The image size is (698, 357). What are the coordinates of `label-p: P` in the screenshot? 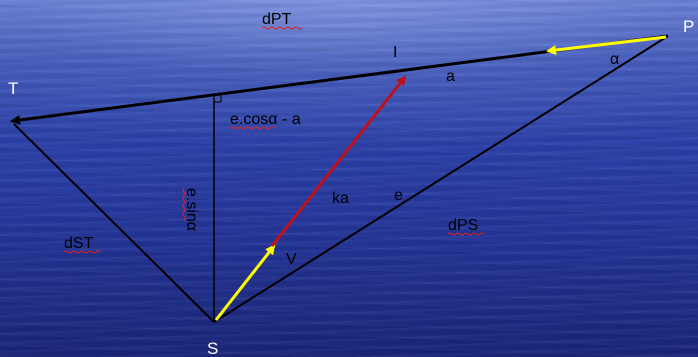 It's located at (688, 26).